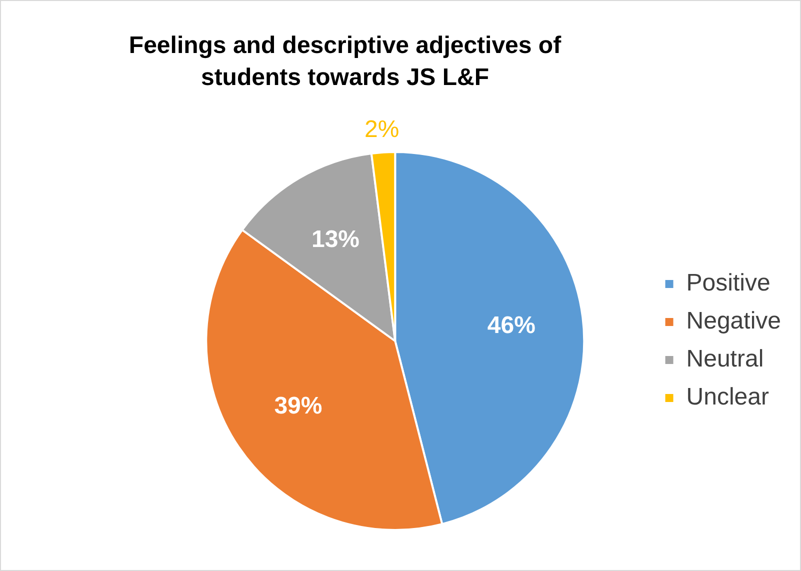 This screenshot has height=571, width=801. What do you see at coordinates (734, 321) in the screenshot?
I see `legend-label: Negative` at bounding box center [734, 321].